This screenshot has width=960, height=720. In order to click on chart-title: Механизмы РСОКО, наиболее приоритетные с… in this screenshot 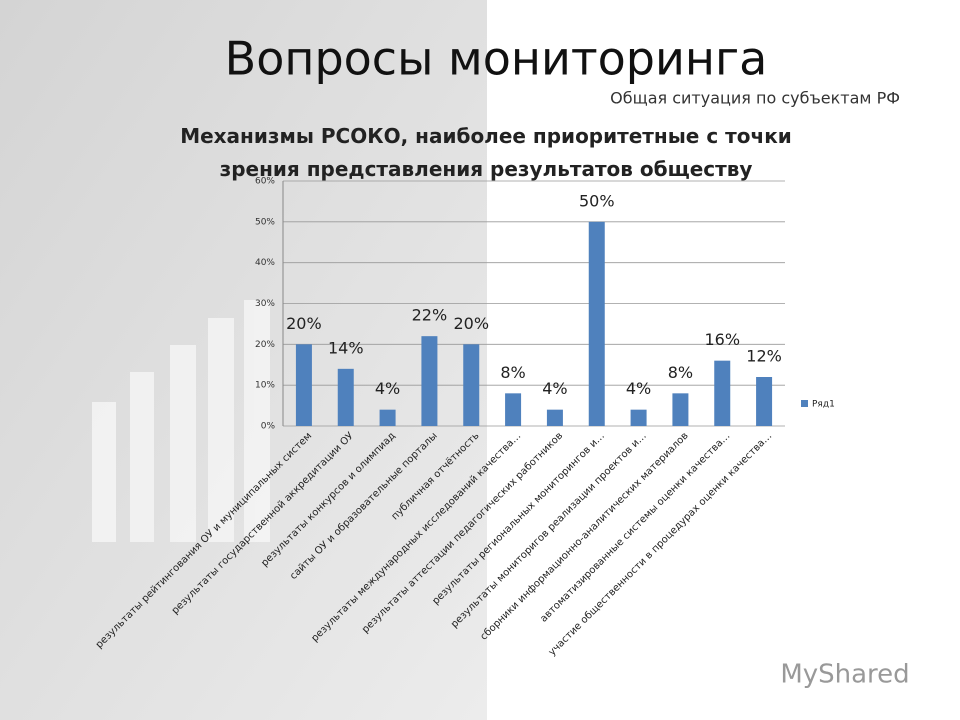, I will do `click(486, 152)`.